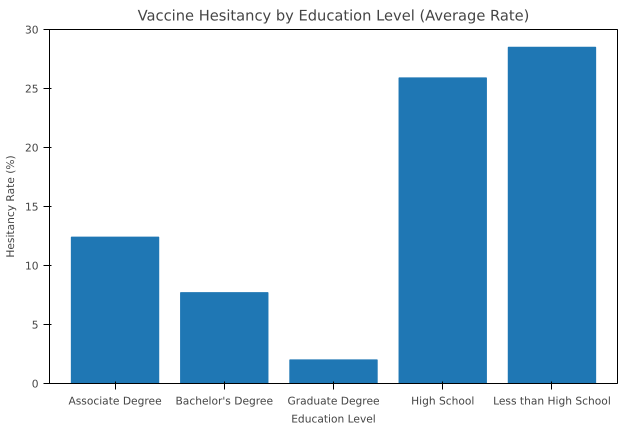 The image size is (637, 428). What do you see at coordinates (31, 266) in the screenshot?
I see `y-tick-label: 10` at bounding box center [31, 266].